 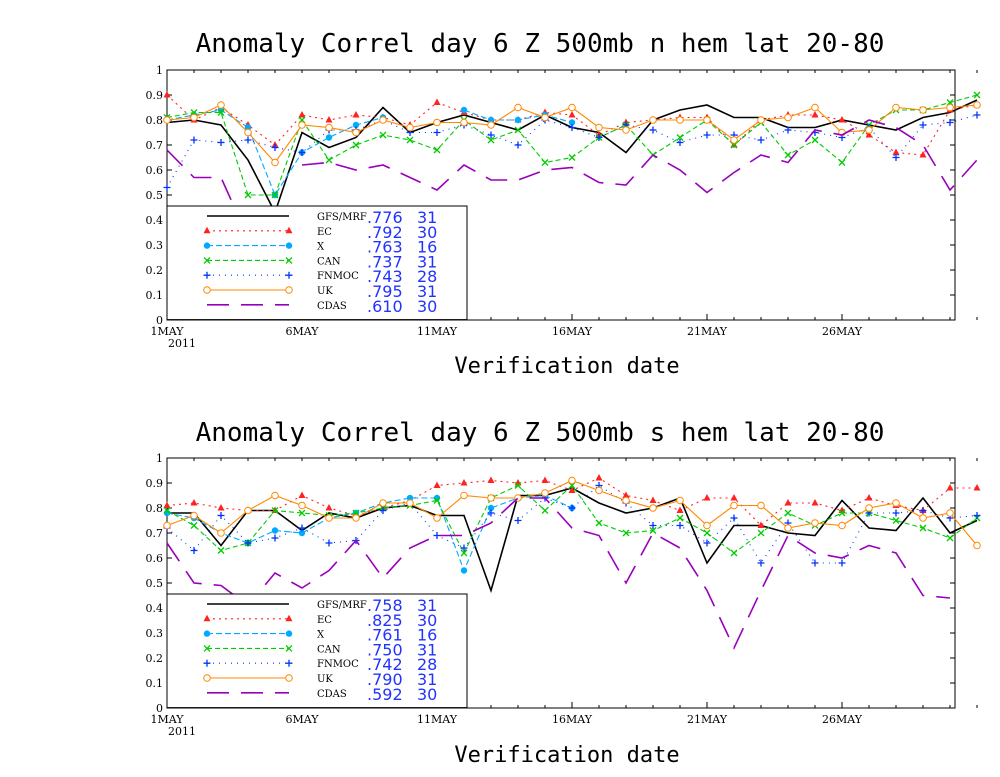 I want to click on x-tick-label: 6MAY, so click(x=302, y=331).